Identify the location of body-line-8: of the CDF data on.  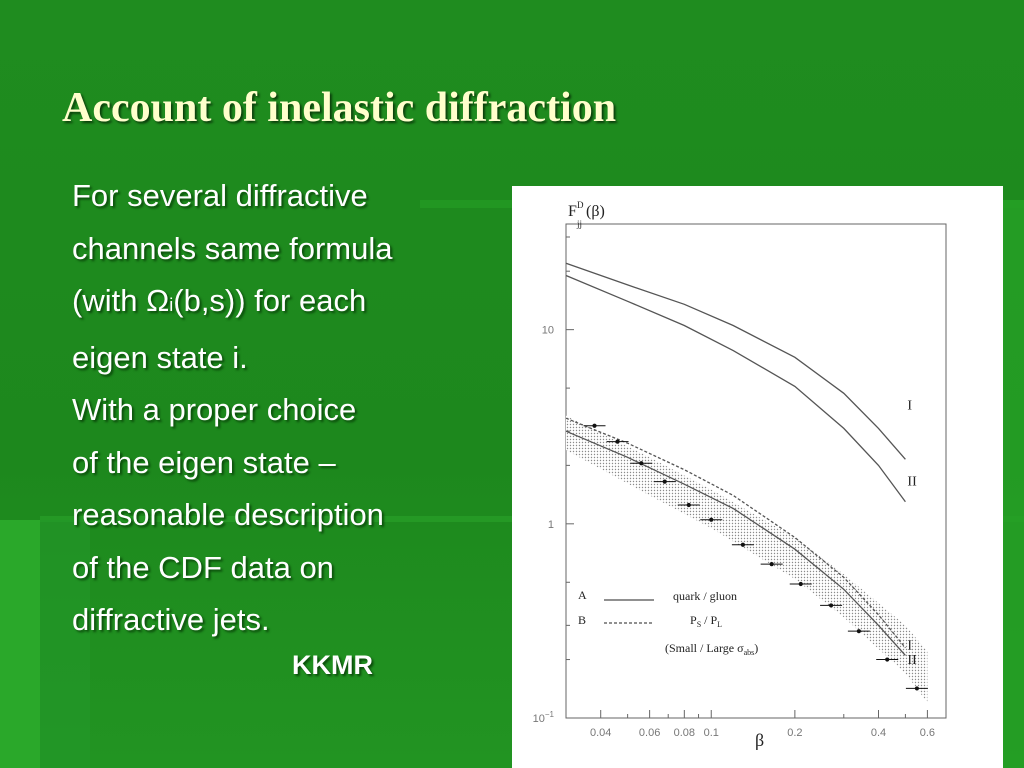
(203, 567).